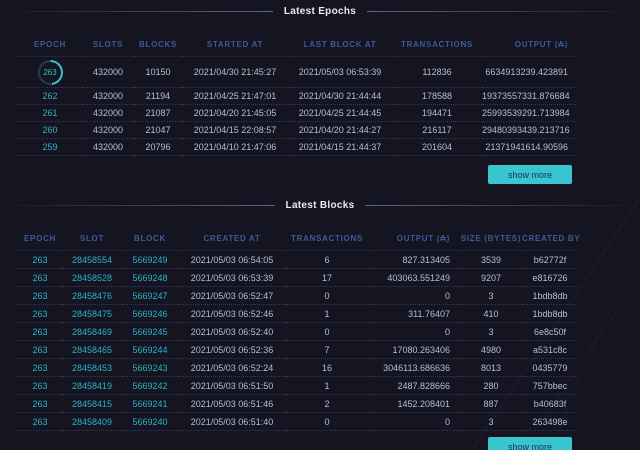  Describe the element at coordinates (92, 349) in the screenshot. I see `slot-link: 28458465` at that location.